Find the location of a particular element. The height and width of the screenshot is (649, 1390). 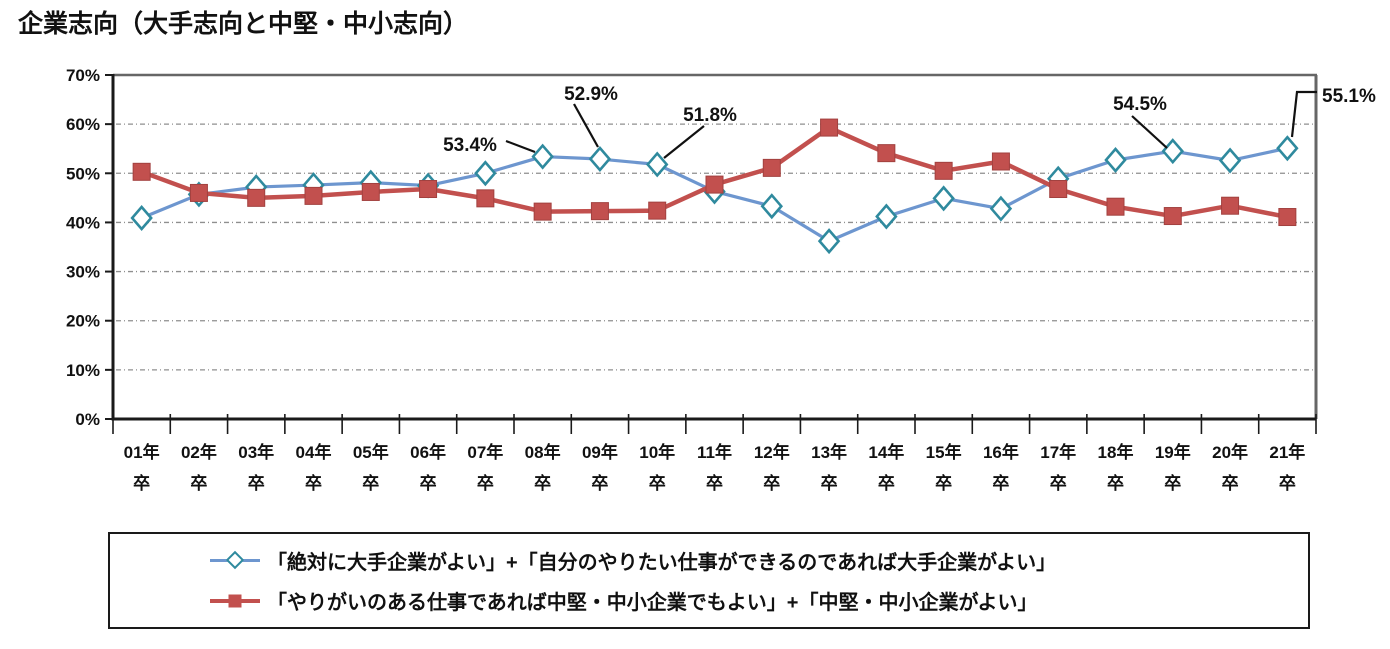

value-annotation: 55.1% is located at coordinates (1349, 96).